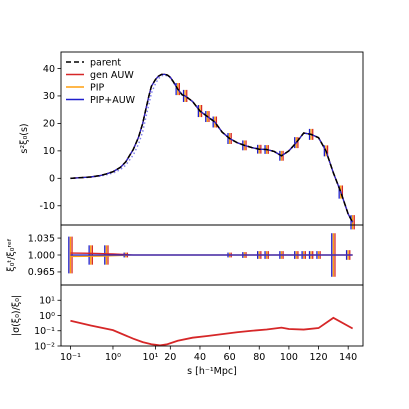  Describe the element at coordinates (208, 354) in the screenshot. I see `x-axis: 10⁻¹ 10⁰ 10¹ 20 40 60 80 100 120 140` at that location.